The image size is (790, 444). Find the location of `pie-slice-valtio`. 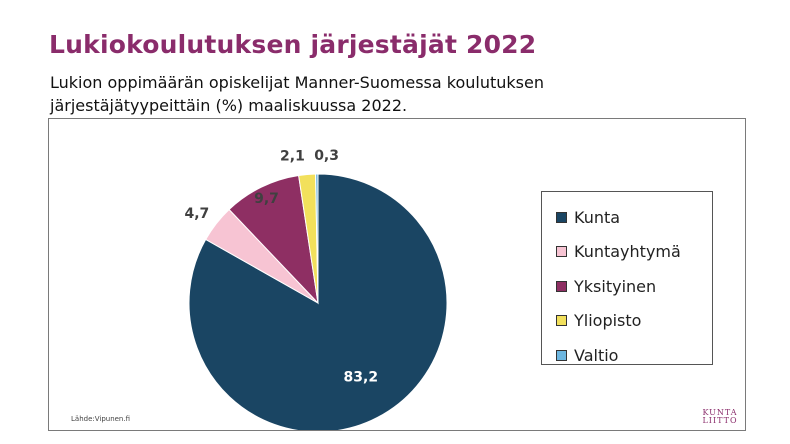

pie-slice-valtio is located at coordinates (317, 238).